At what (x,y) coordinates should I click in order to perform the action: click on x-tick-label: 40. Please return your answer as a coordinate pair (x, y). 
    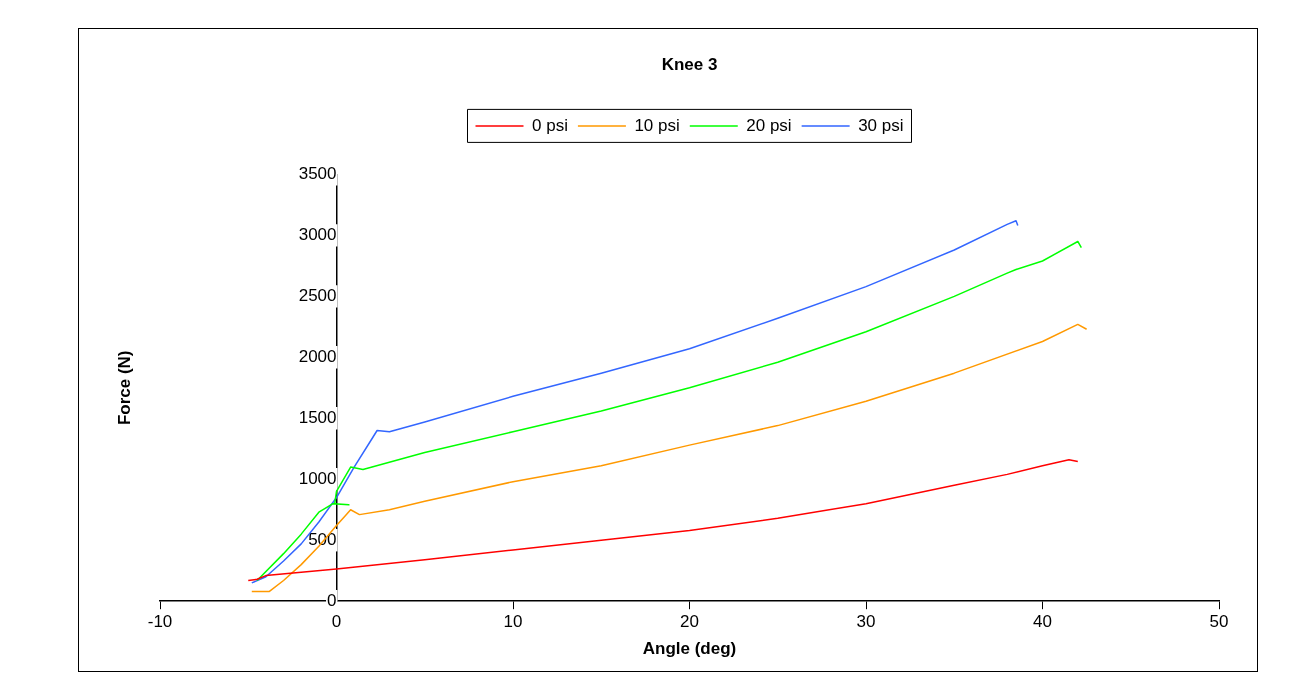
    Looking at the image, I should click on (1042, 622).